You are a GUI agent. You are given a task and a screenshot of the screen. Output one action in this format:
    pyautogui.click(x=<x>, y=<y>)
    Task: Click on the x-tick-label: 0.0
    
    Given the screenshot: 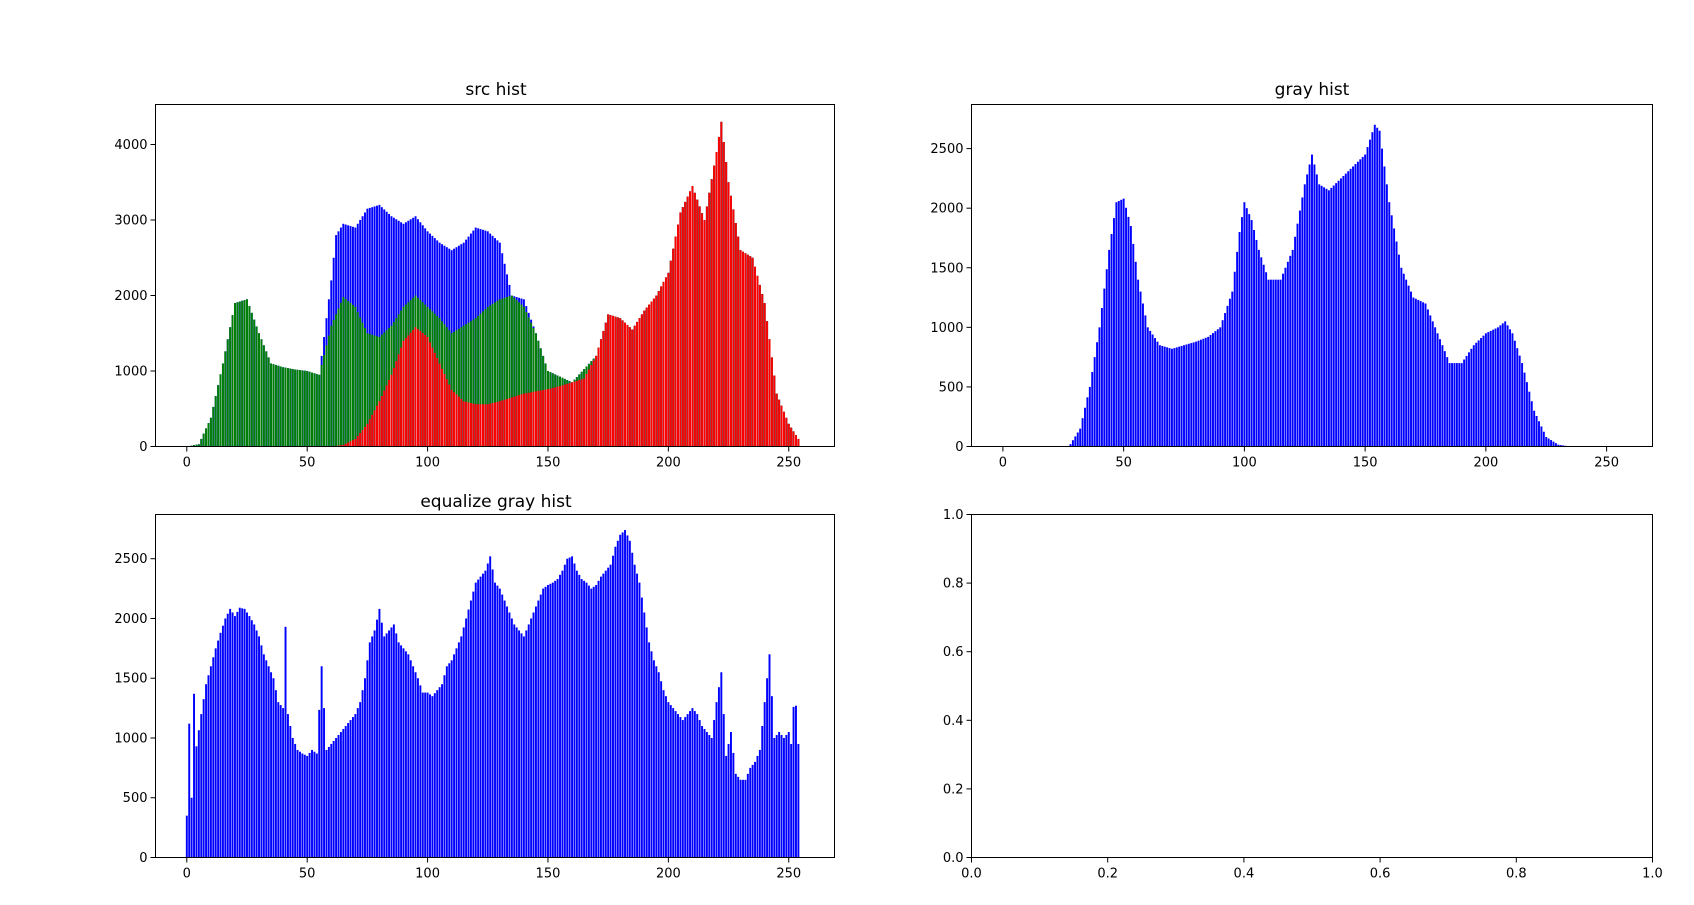 What is the action you would take?
    pyautogui.click(x=971, y=874)
    